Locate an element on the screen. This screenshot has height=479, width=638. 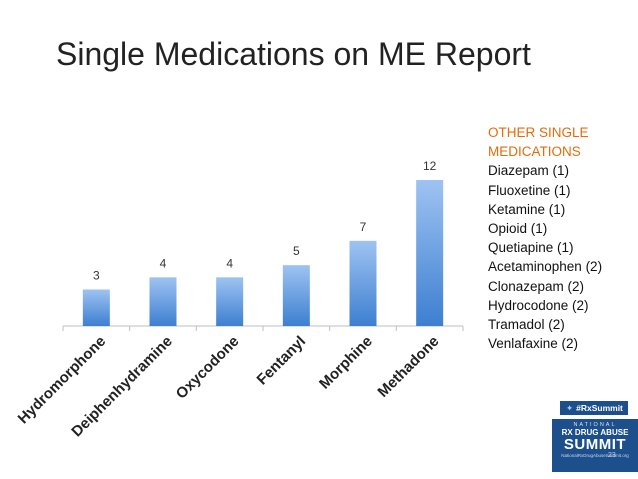
medication-item: Venlafaxine (2) is located at coordinates (533, 344).